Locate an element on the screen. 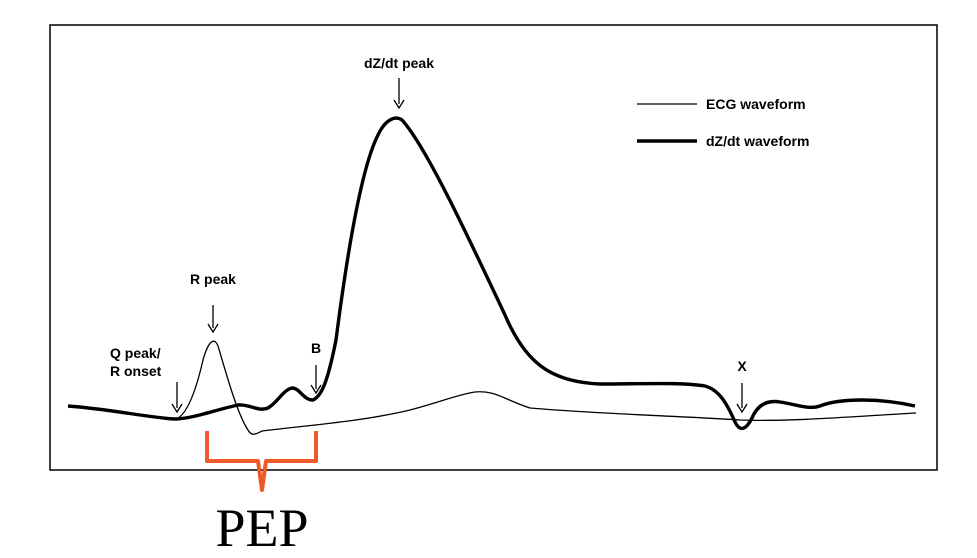  legend: ECG waveform dZ/dt waveform is located at coordinates (723, 122).